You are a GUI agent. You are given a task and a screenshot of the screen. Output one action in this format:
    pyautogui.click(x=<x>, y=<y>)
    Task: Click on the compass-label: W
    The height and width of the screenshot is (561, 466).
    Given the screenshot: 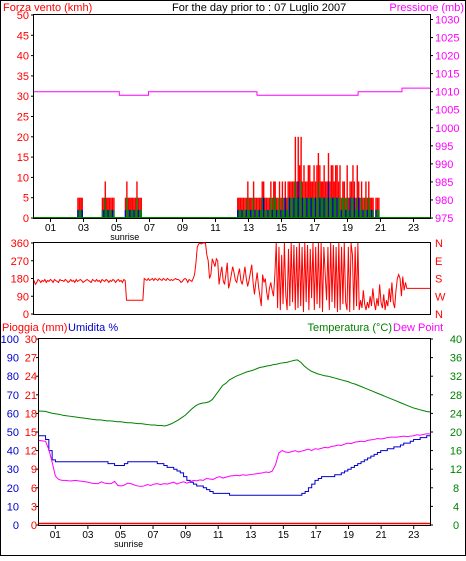 What is the action you would take?
    pyautogui.click(x=440, y=297)
    